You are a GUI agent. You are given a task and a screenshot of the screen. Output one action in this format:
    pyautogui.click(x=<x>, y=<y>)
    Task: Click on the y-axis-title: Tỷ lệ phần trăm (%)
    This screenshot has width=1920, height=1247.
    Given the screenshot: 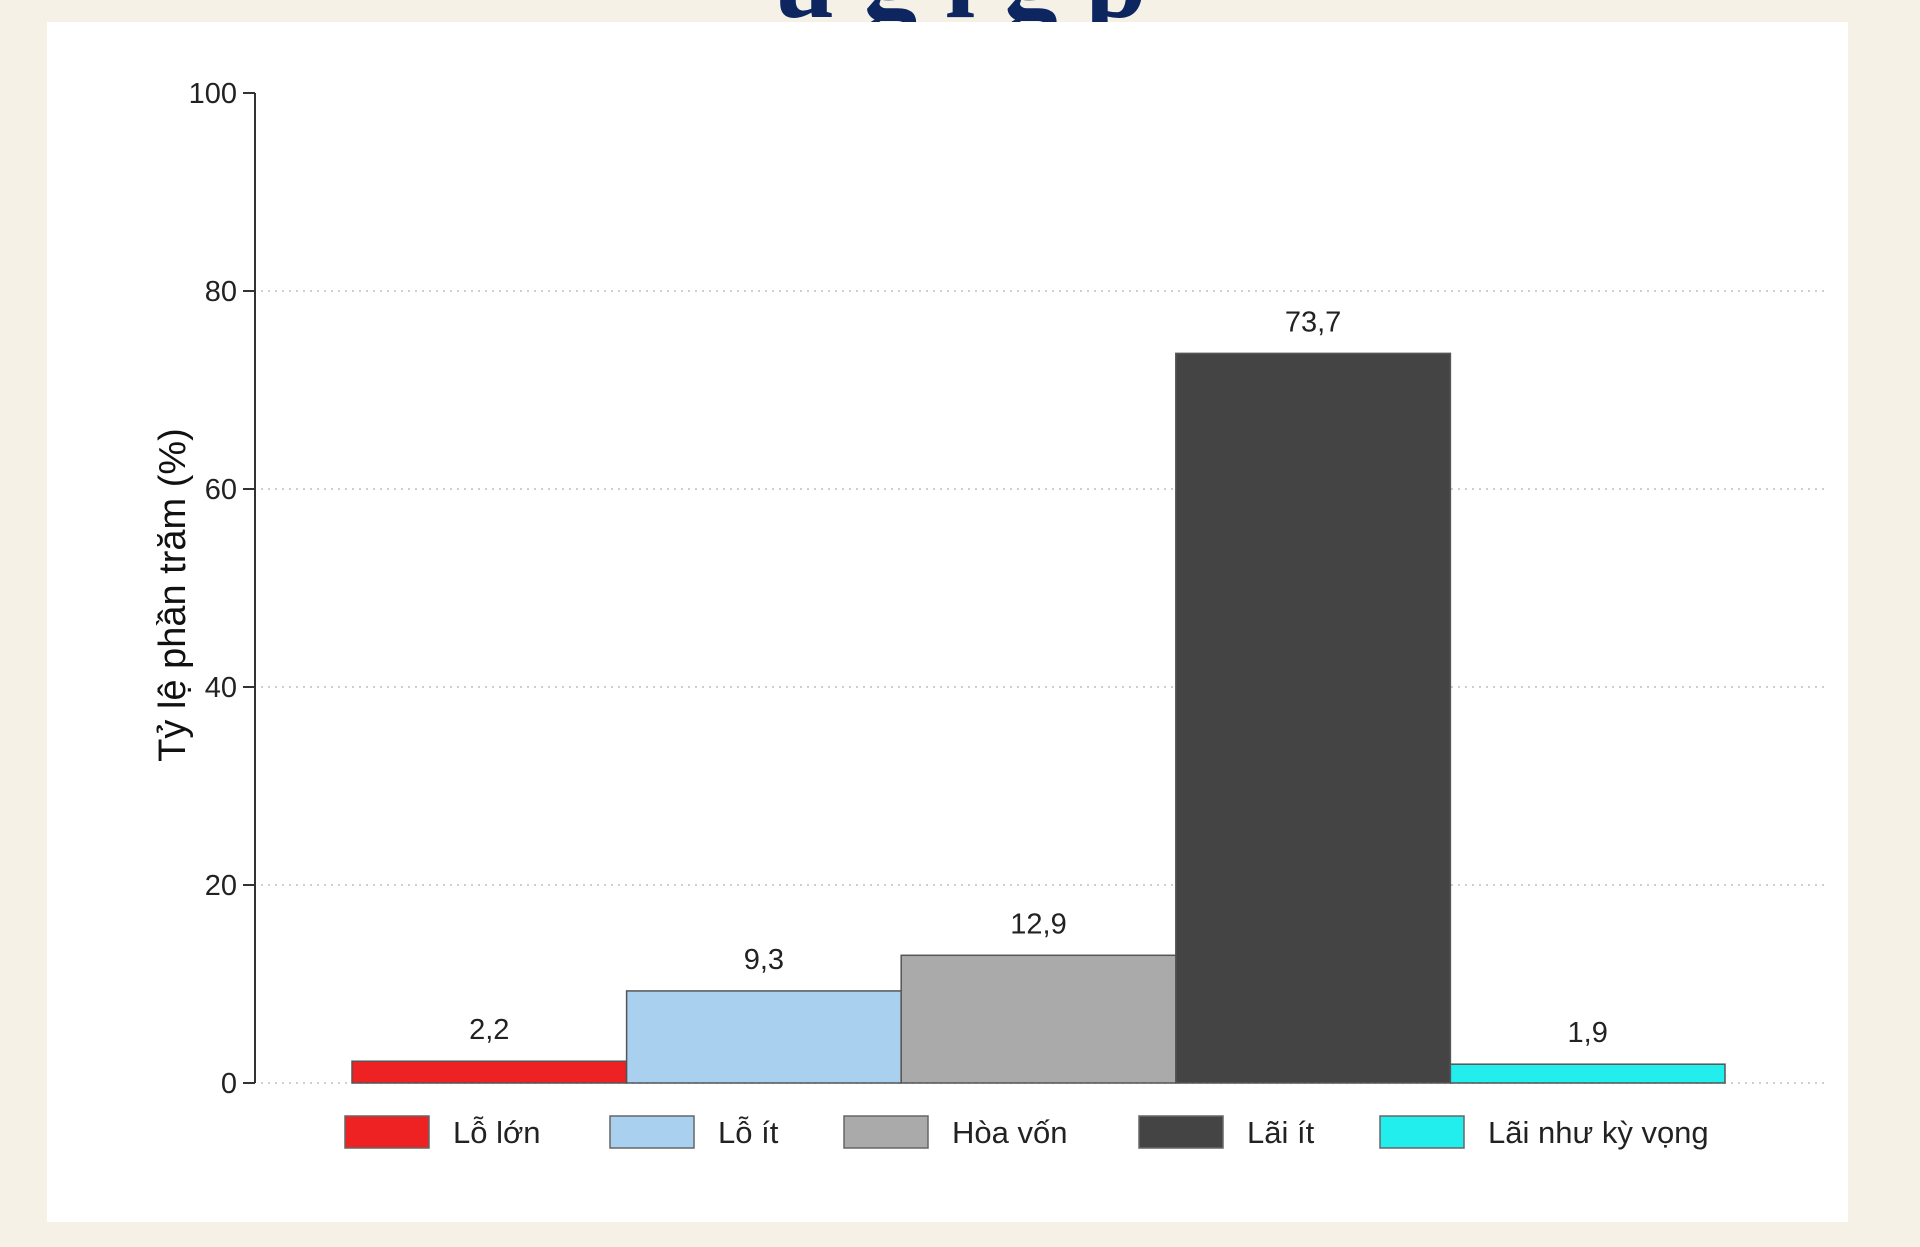 What is the action you would take?
    pyautogui.click(x=173, y=595)
    